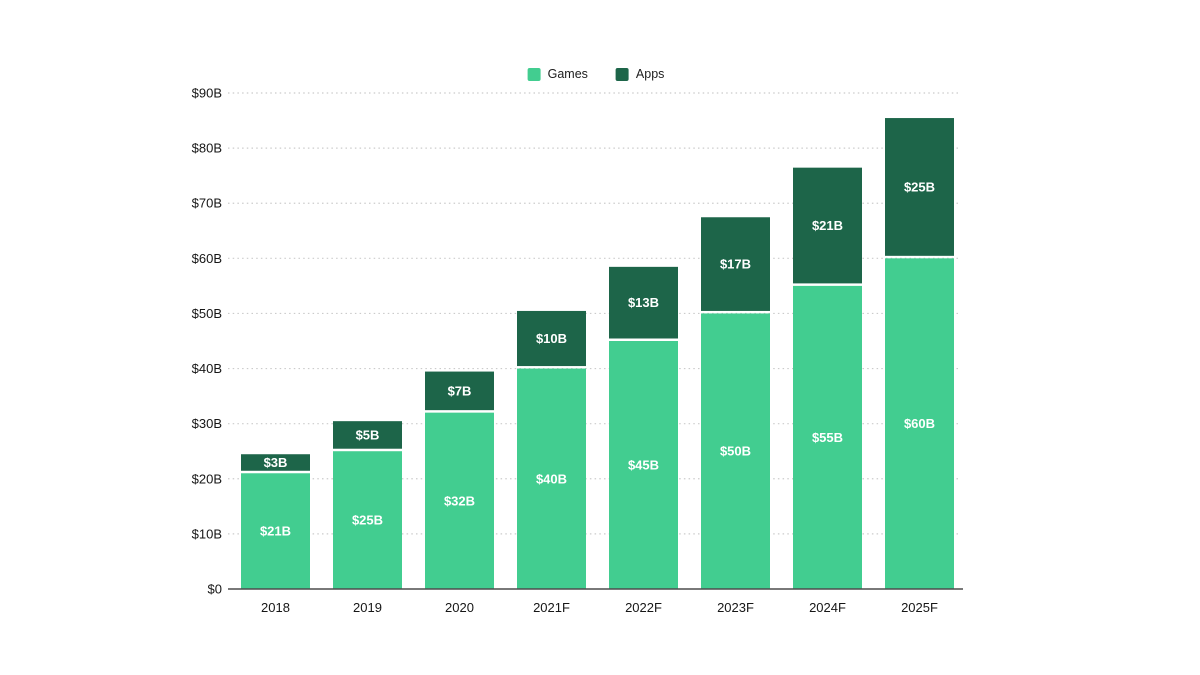 This screenshot has height=675, width=1200. Describe the element at coordinates (551, 607) in the screenshot. I see `x-axis-label-2021F: 2021F` at that location.